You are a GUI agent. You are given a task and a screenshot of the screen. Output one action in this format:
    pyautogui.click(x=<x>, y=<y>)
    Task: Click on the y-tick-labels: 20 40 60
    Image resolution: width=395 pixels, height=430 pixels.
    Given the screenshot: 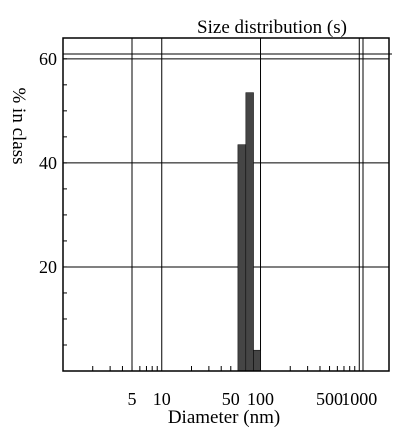 What is the action you would take?
    pyautogui.click(x=48, y=163)
    